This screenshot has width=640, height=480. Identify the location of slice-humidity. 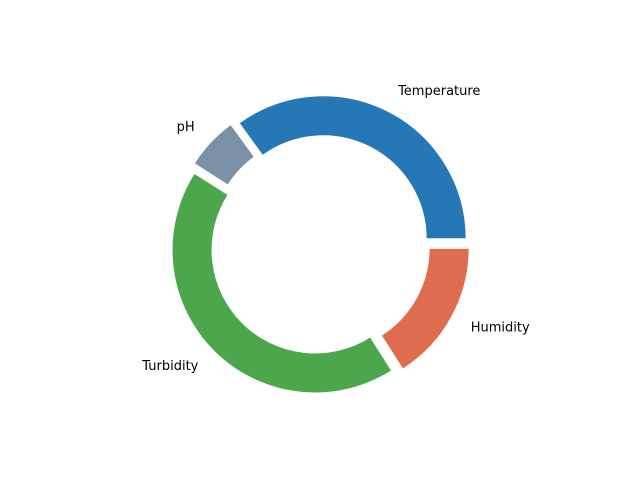
(425, 308).